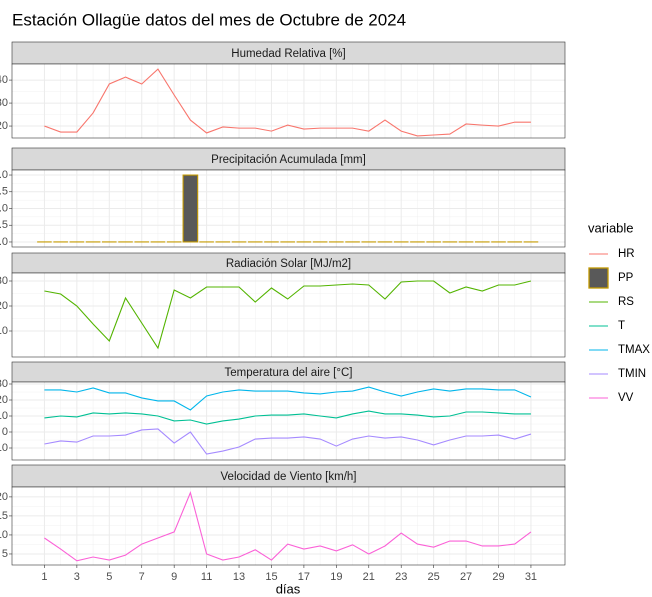  I want to click on x-tick-label: 23, so click(401, 577).